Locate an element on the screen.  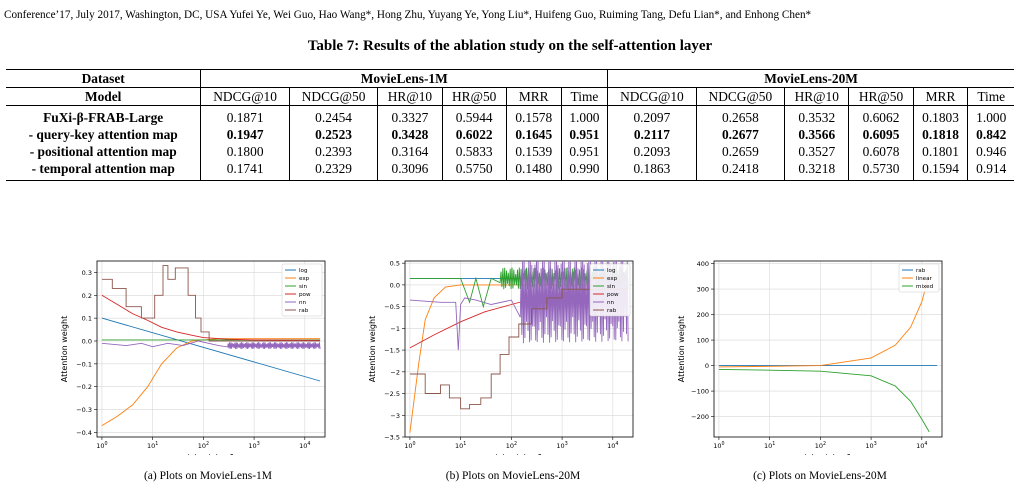
table-cell: 0.3566 is located at coordinates (817, 134).